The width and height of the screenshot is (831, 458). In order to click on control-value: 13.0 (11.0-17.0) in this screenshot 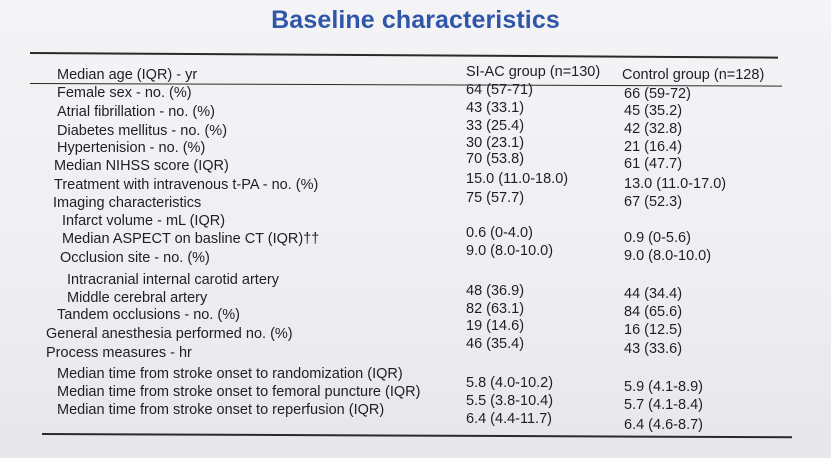, I will do `click(675, 184)`.